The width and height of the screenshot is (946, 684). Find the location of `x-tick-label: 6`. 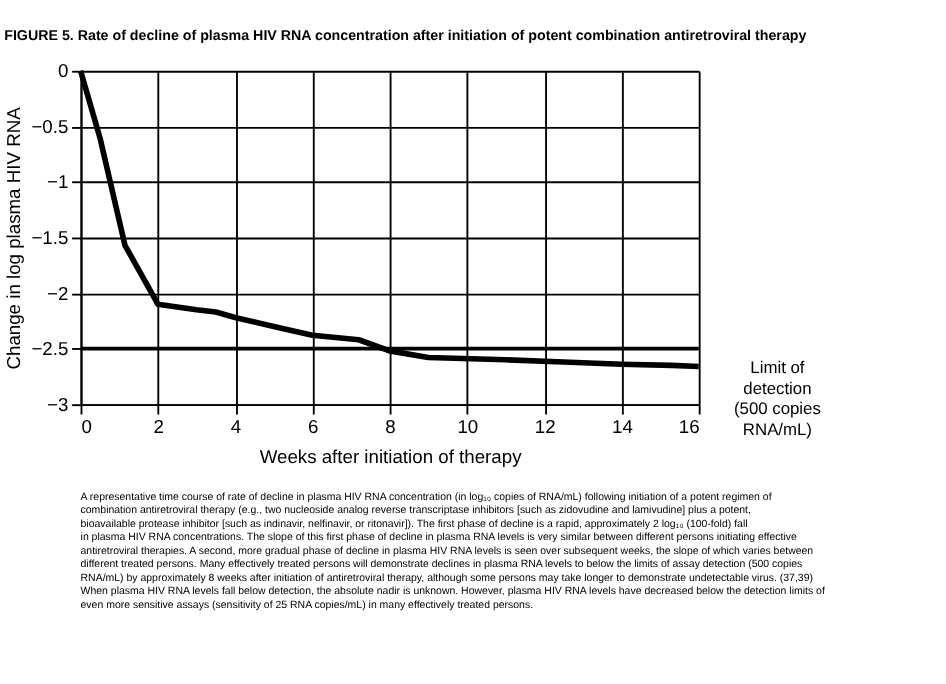

x-tick-label: 6 is located at coordinates (313, 427).